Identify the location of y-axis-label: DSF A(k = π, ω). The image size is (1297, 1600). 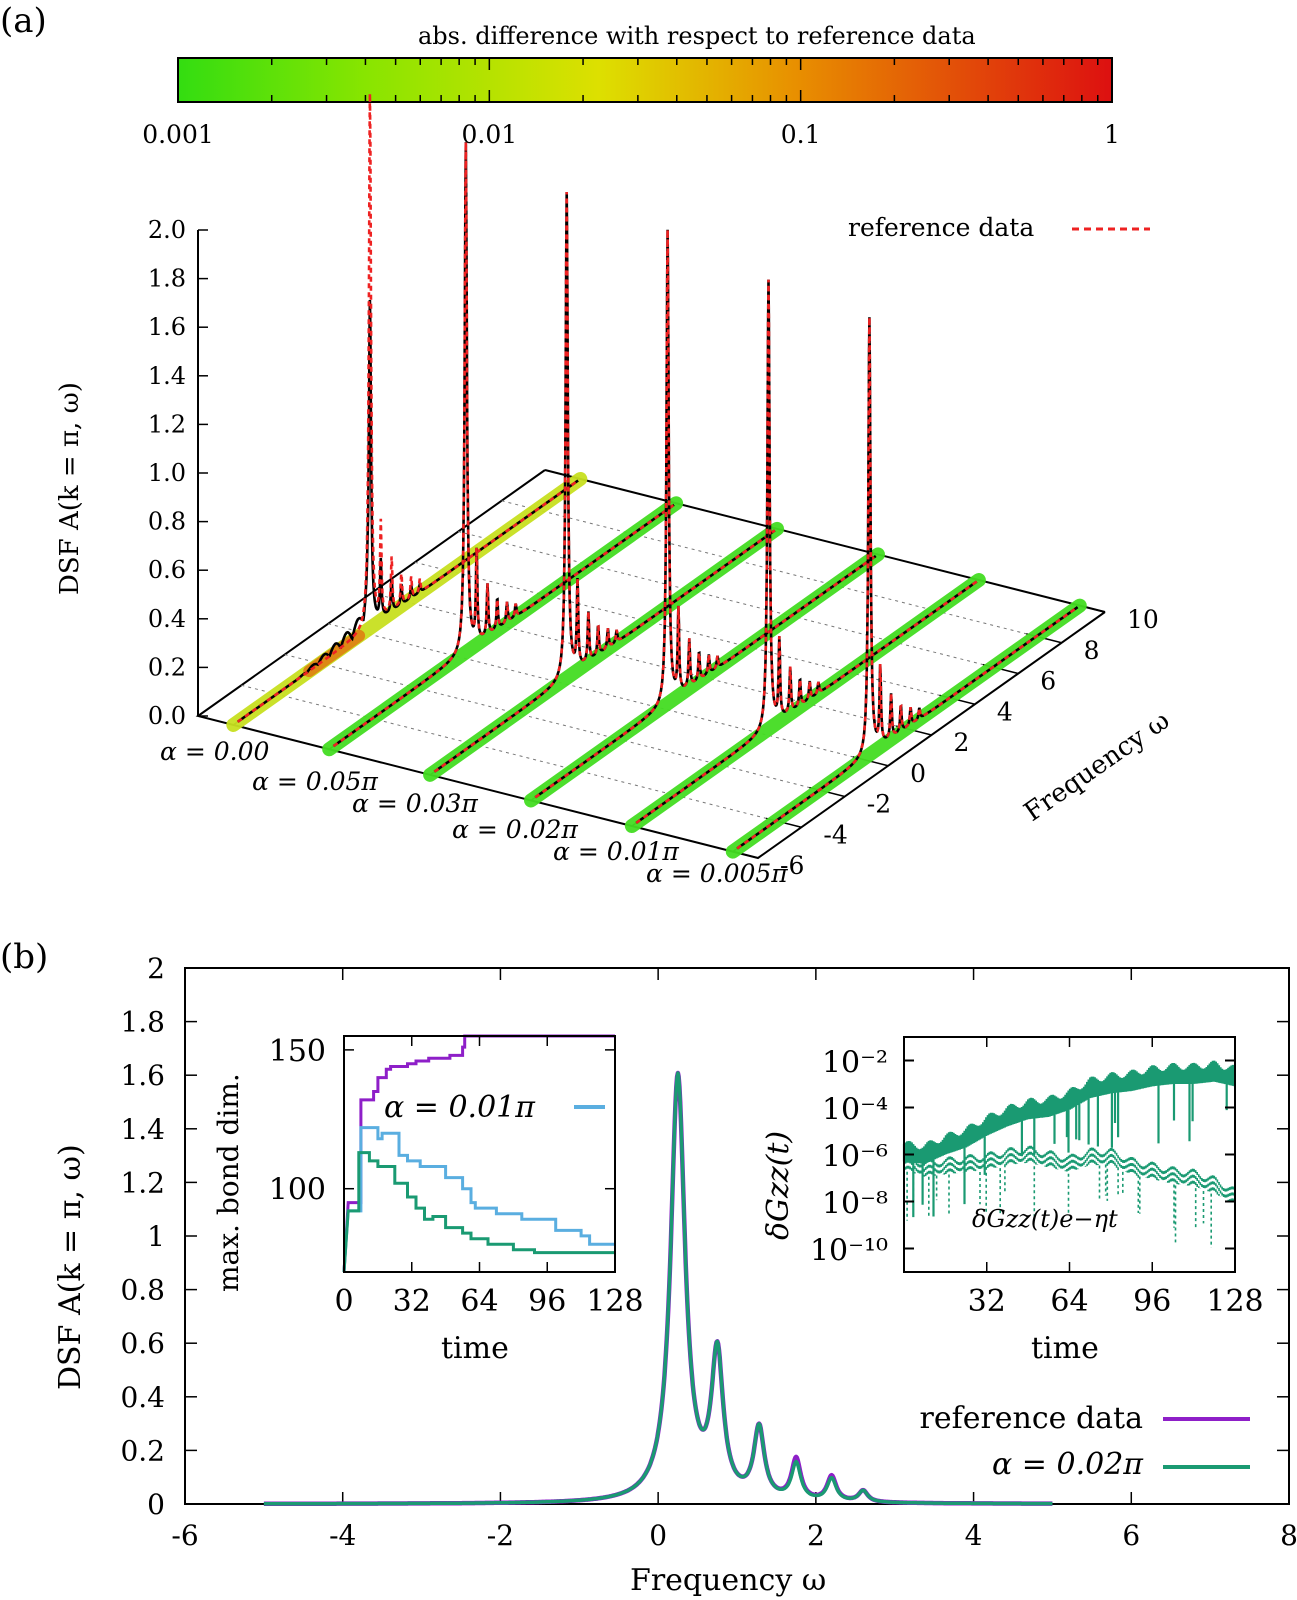
(70, 1267).